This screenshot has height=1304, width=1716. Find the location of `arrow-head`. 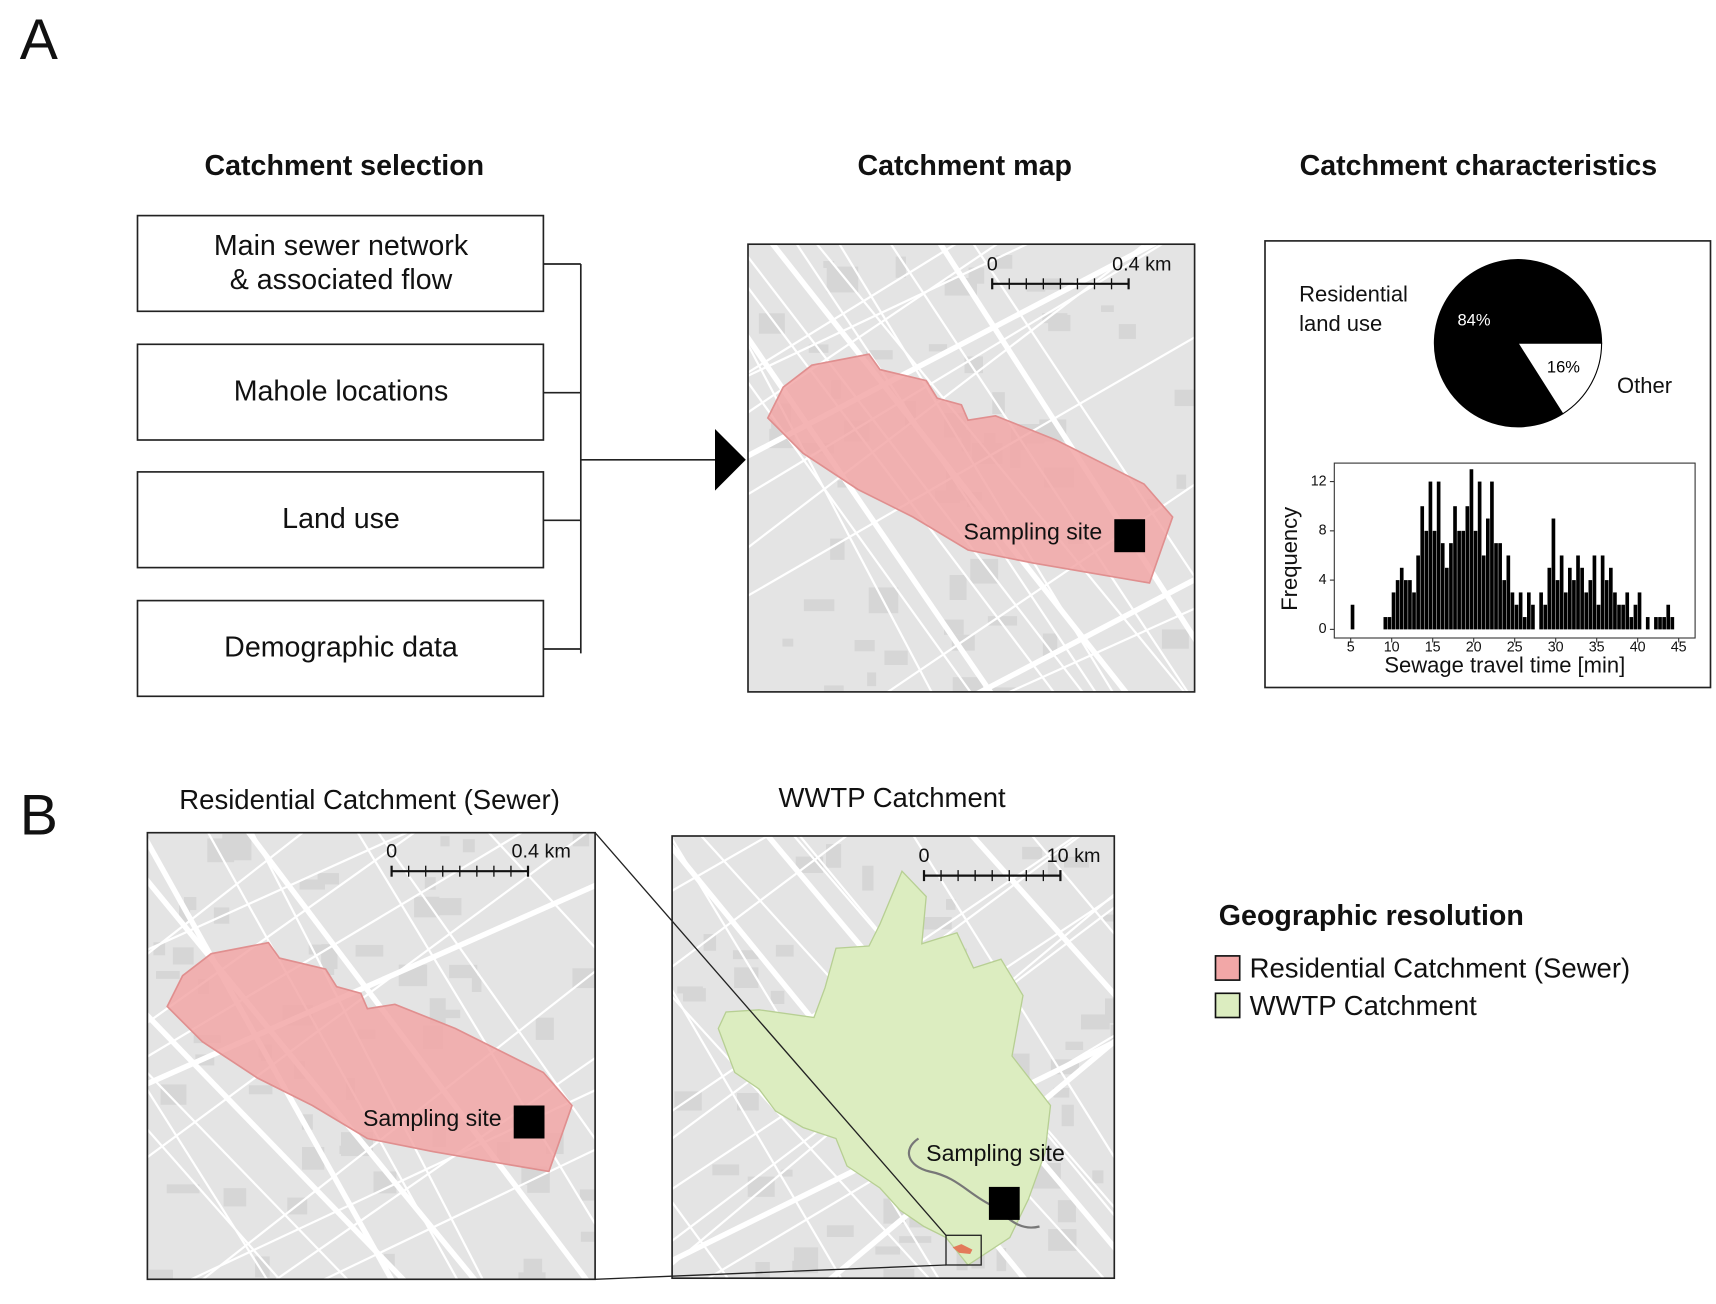

arrow-head is located at coordinates (730, 460).